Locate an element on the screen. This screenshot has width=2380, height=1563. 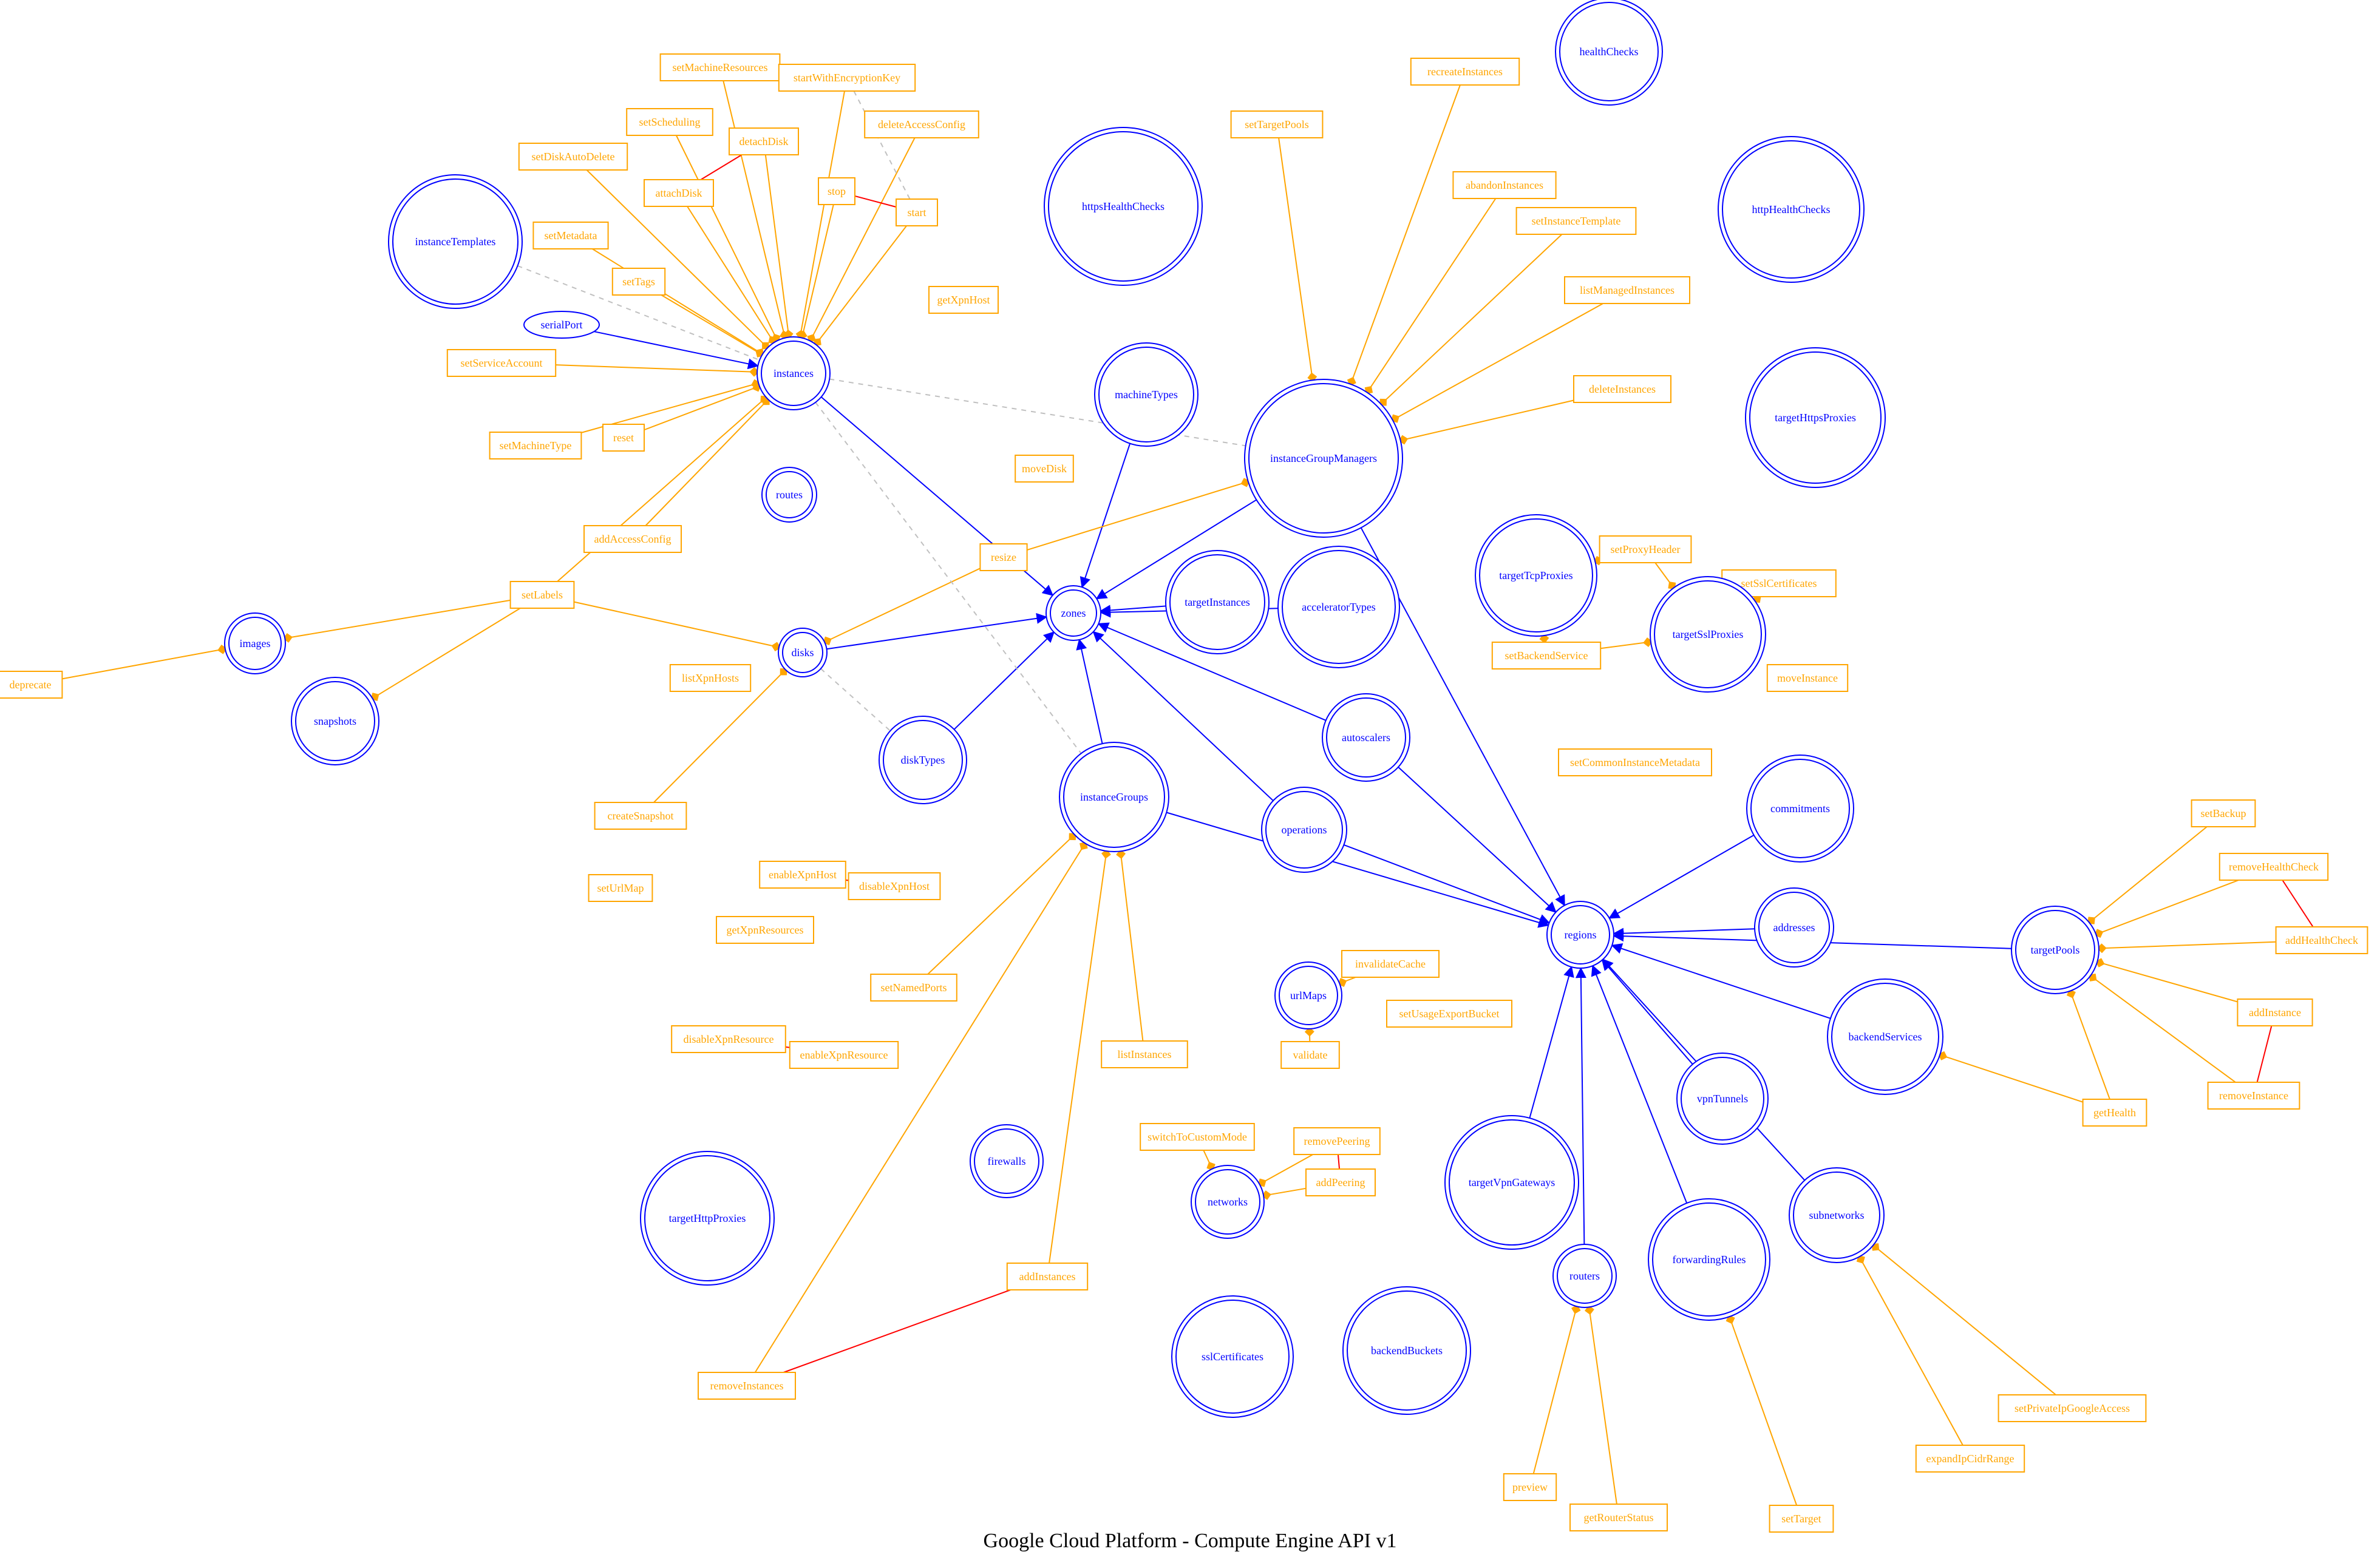
resource-node-subnetworks: subnetworks is located at coordinates (1837, 1215).